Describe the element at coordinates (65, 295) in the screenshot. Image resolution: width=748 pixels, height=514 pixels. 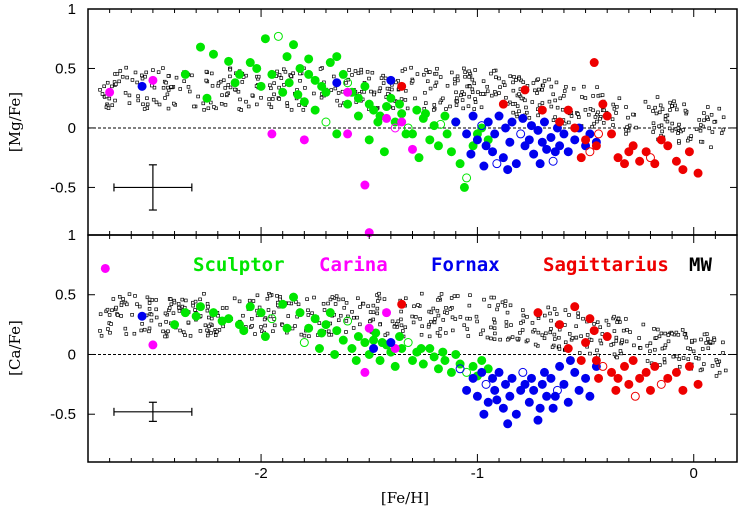
I see `y-tick-label: 0.5` at that location.